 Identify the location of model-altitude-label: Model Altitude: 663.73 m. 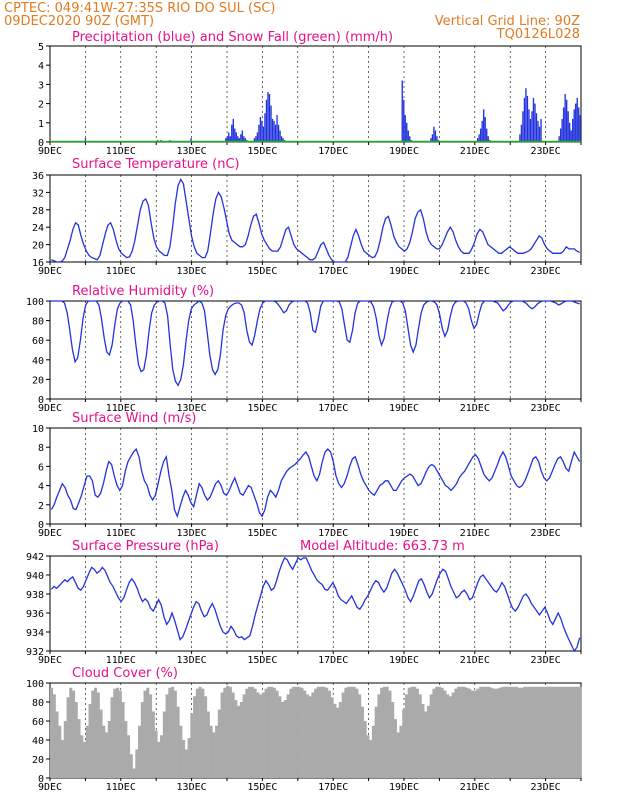
(382, 546).